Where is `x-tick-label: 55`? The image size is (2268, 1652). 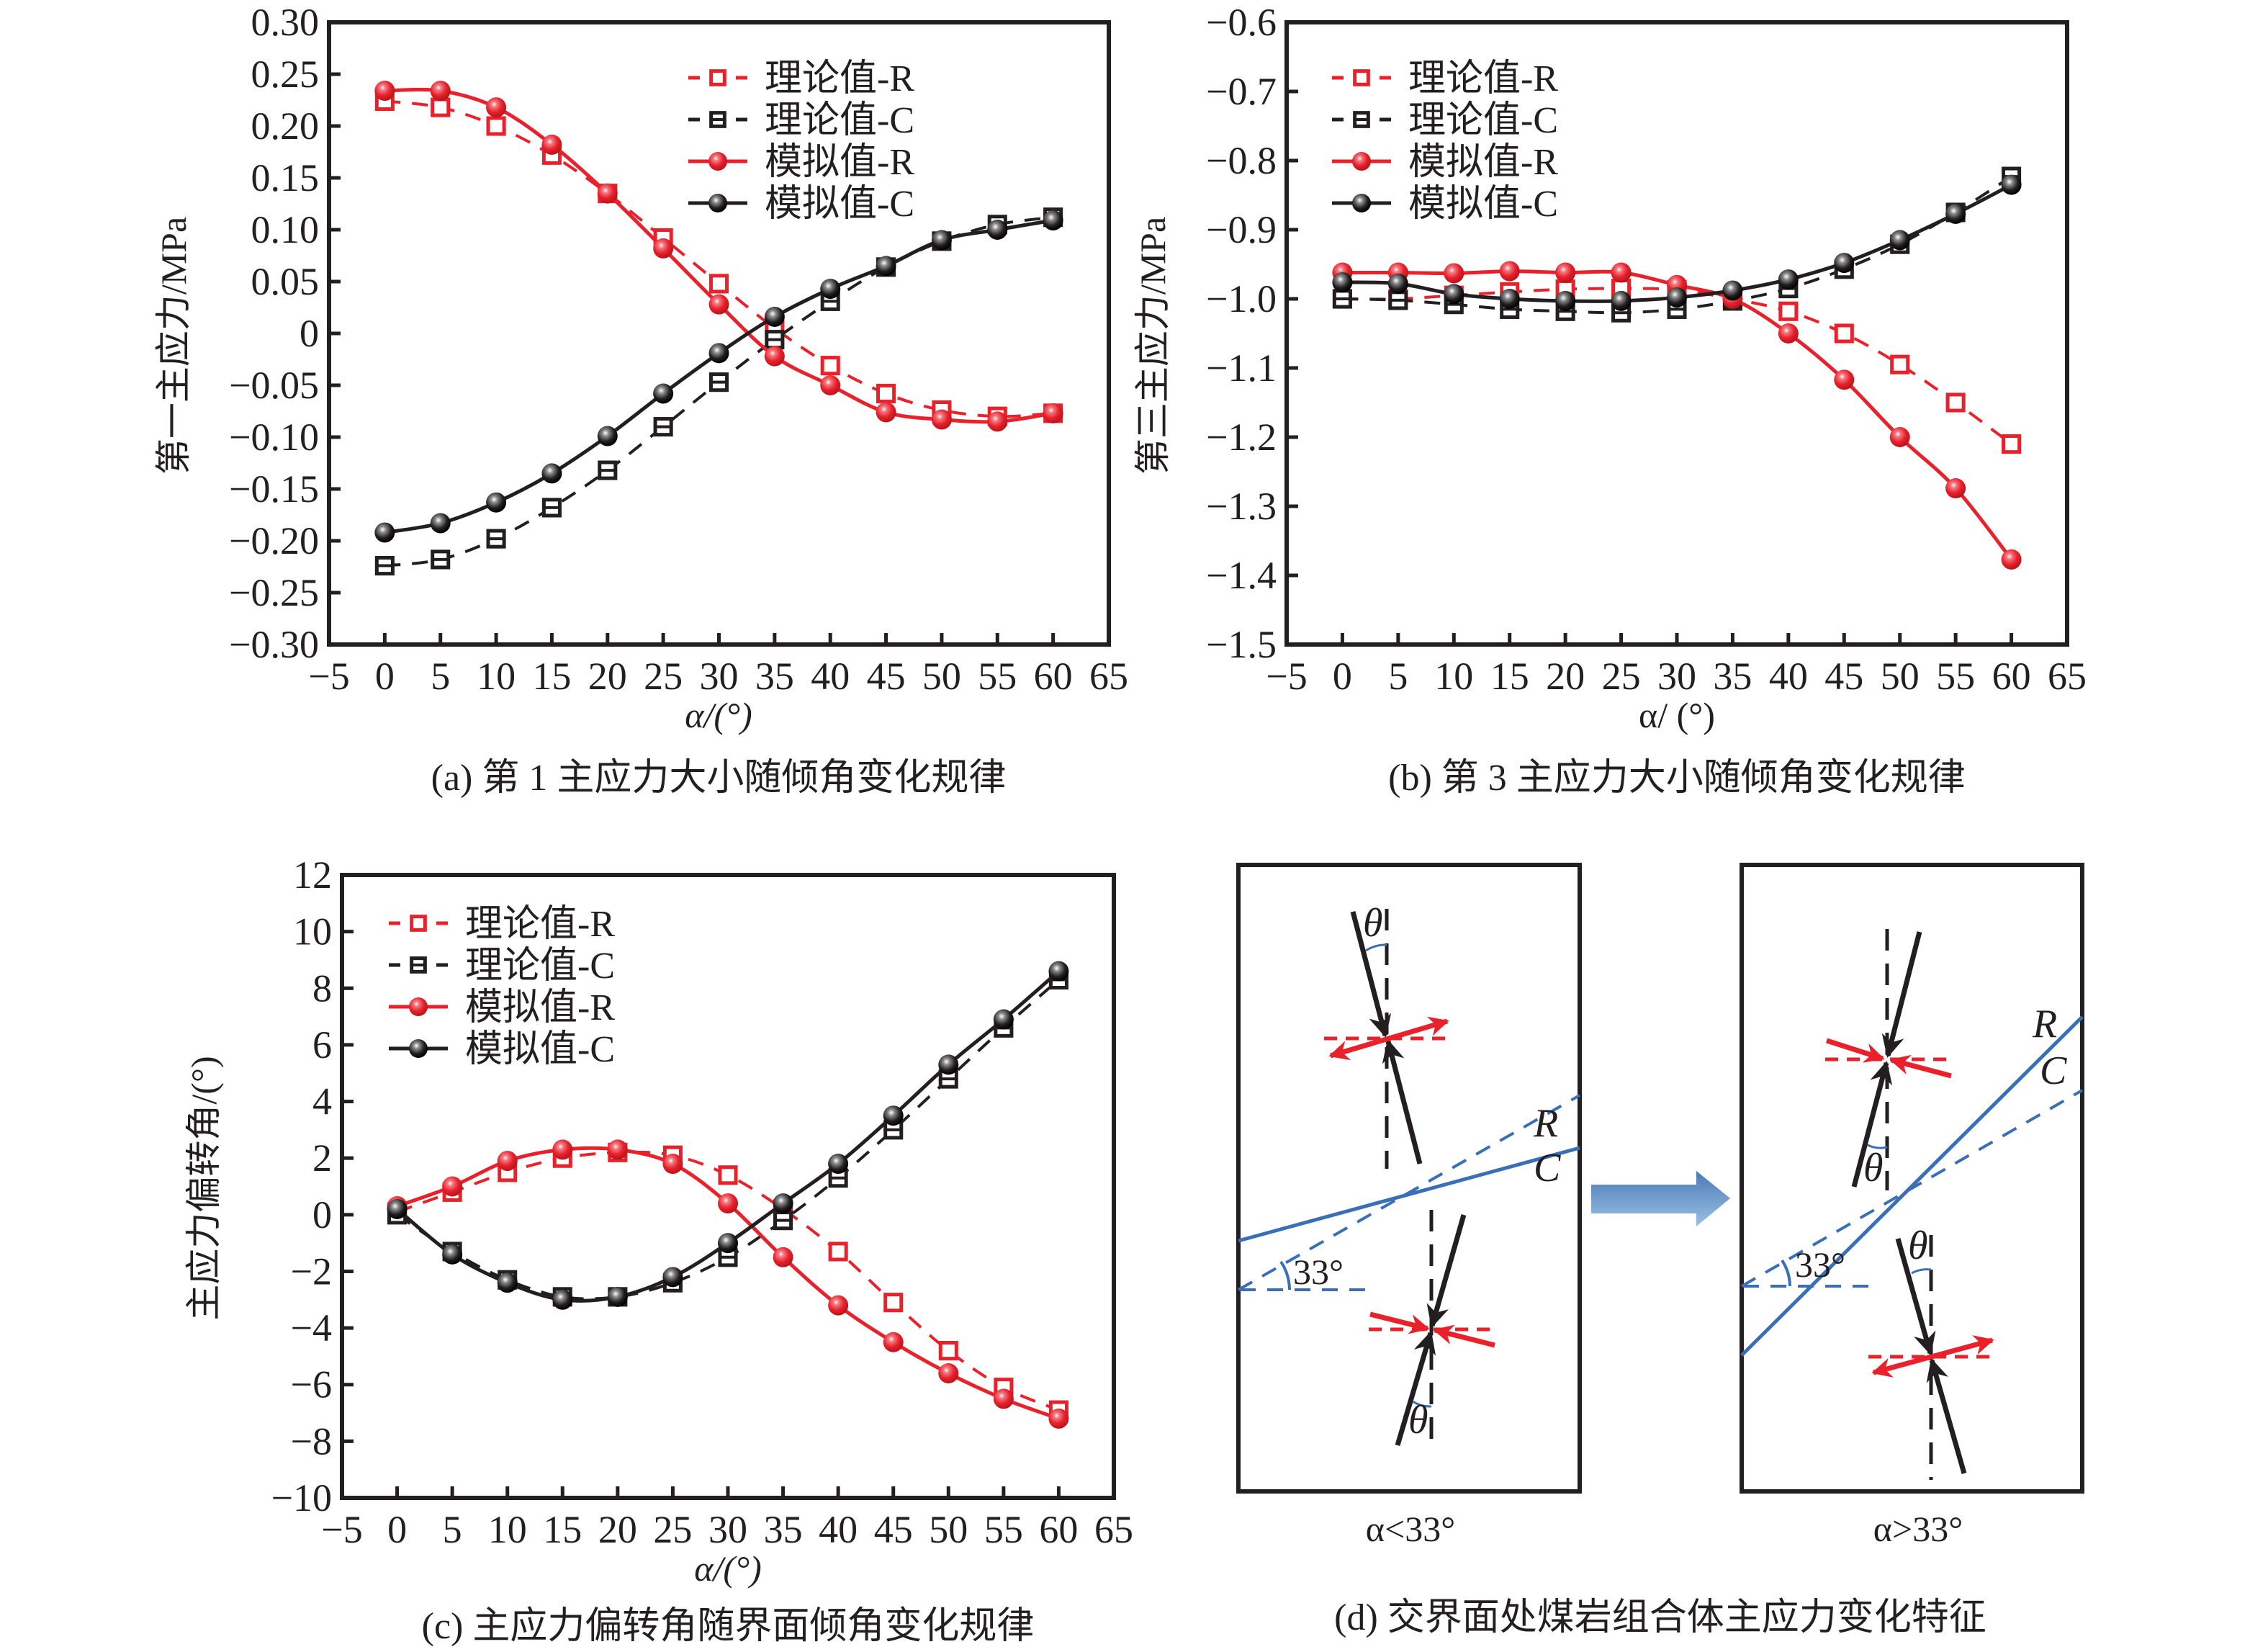 x-tick-label: 55 is located at coordinates (1955, 676).